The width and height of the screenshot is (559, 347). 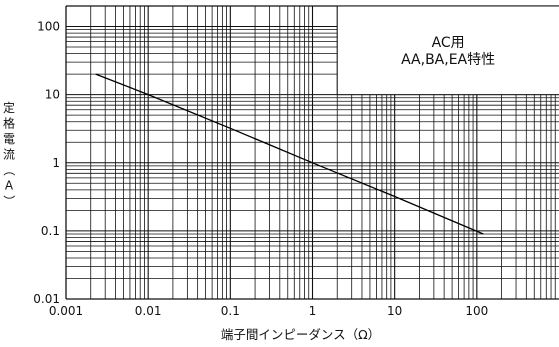 I want to click on x-tick-label: 0.001, so click(x=66, y=311).